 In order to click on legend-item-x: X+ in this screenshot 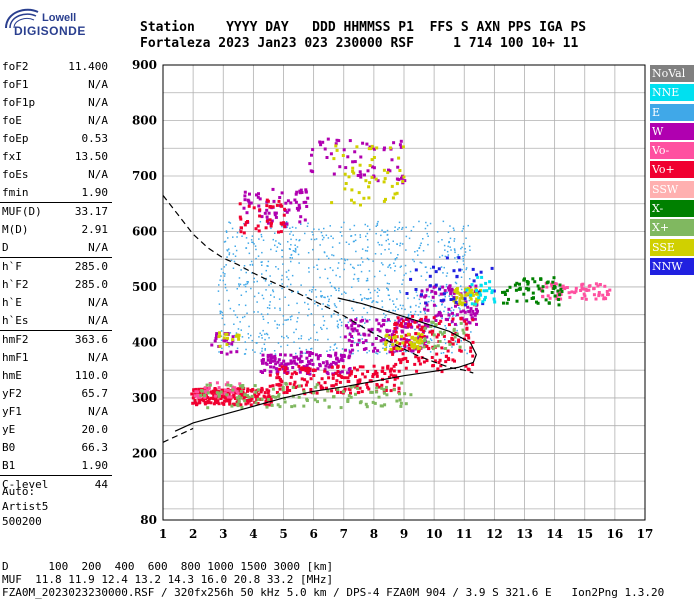, I will do `click(672, 228)`.